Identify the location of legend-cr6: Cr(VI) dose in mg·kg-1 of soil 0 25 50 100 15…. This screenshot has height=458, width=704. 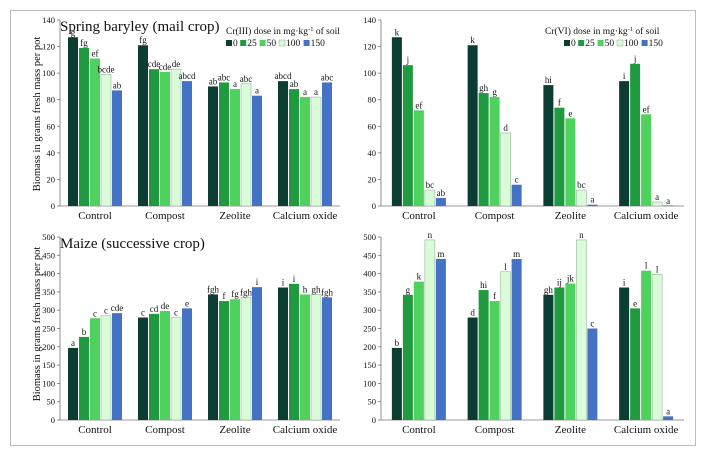
(604, 37).